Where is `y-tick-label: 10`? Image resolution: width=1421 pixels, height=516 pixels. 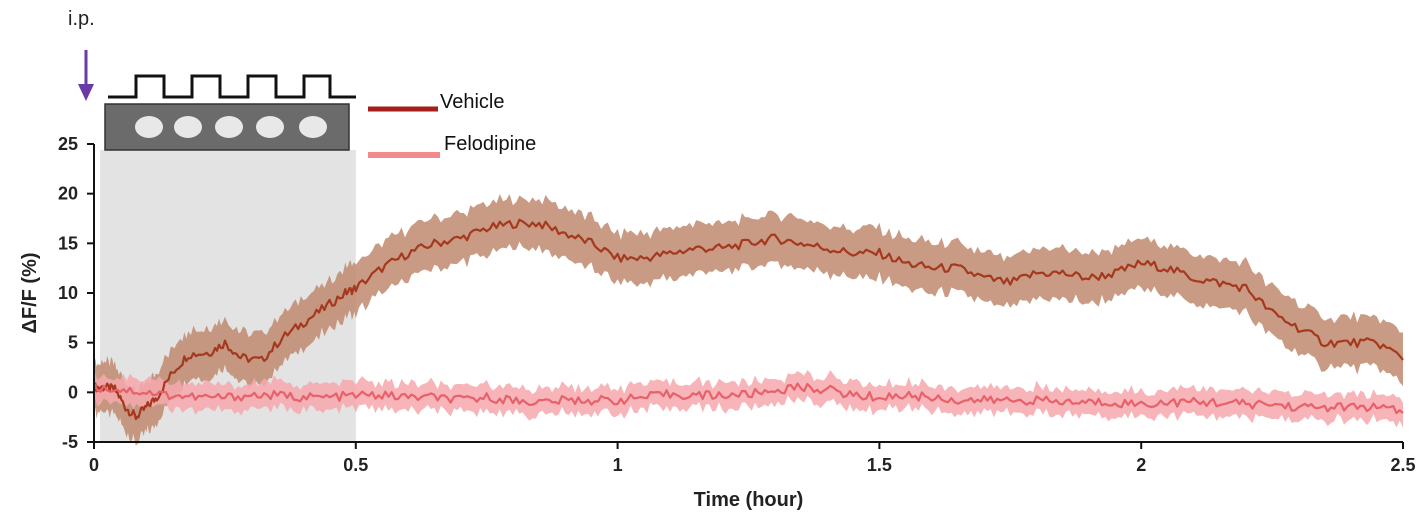 y-tick-label: 10 is located at coordinates (68, 293).